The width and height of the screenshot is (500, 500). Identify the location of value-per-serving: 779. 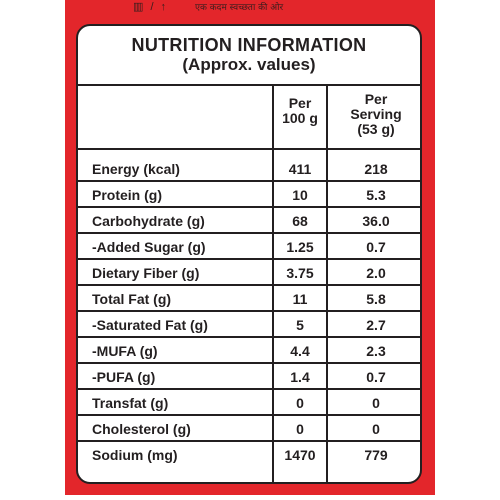
(376, 455).